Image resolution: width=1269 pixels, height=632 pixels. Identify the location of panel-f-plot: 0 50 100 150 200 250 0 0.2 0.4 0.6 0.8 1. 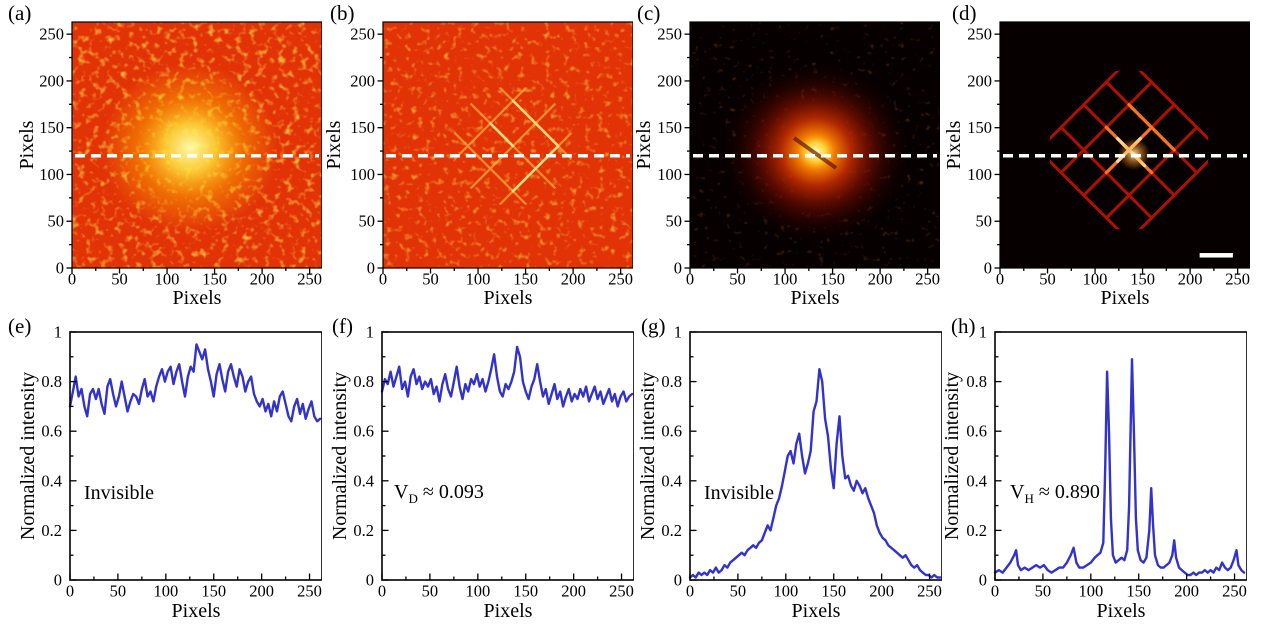
(493, 462).